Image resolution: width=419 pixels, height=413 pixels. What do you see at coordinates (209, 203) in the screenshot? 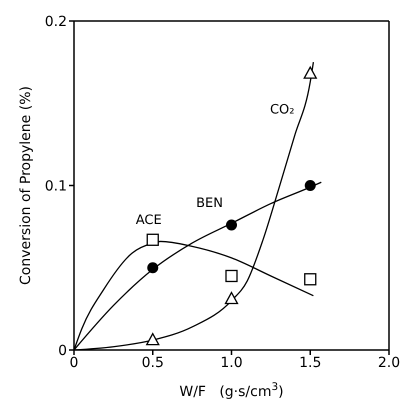
I see `series-label: BEN` at bounding box center [209, 203].